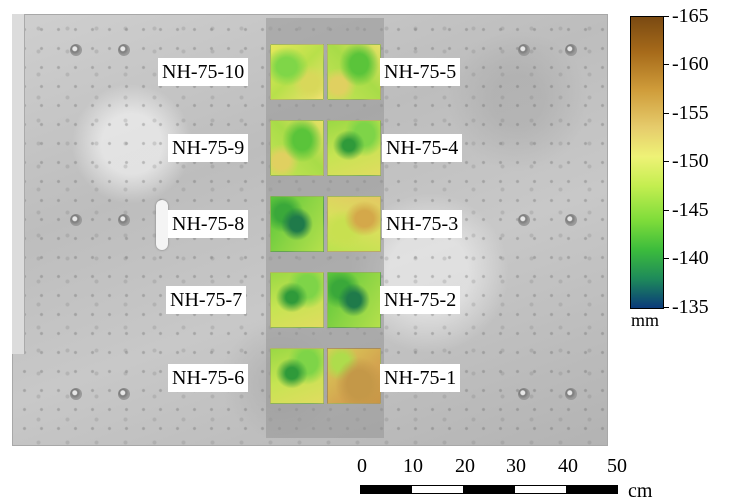 Image resolution: width=730 pixels, height=502 pixels. What do you see at coordinates (422, 224) in the screenshot?
I see `sample-label: NH-75-3` at bounding box center [422, 224].